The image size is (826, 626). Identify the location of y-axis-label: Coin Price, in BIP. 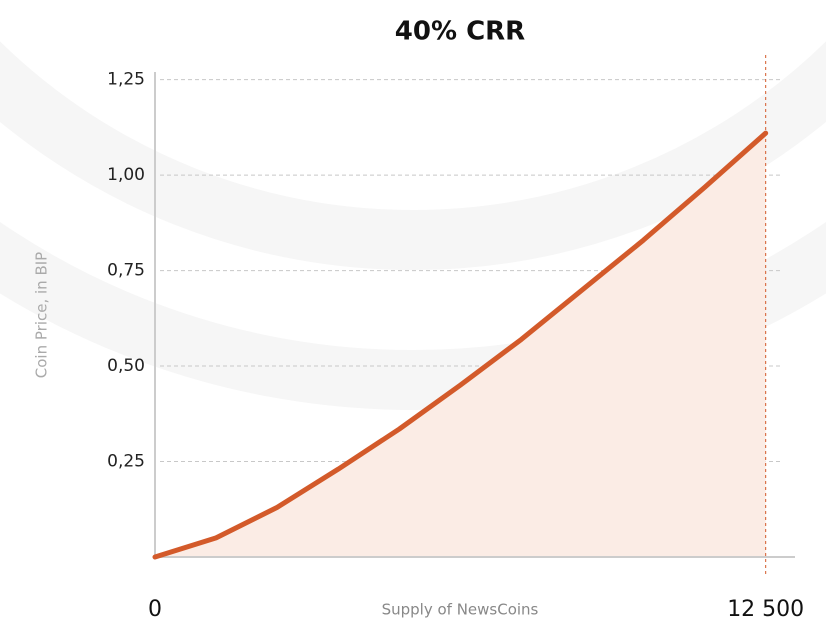
(42, 315).